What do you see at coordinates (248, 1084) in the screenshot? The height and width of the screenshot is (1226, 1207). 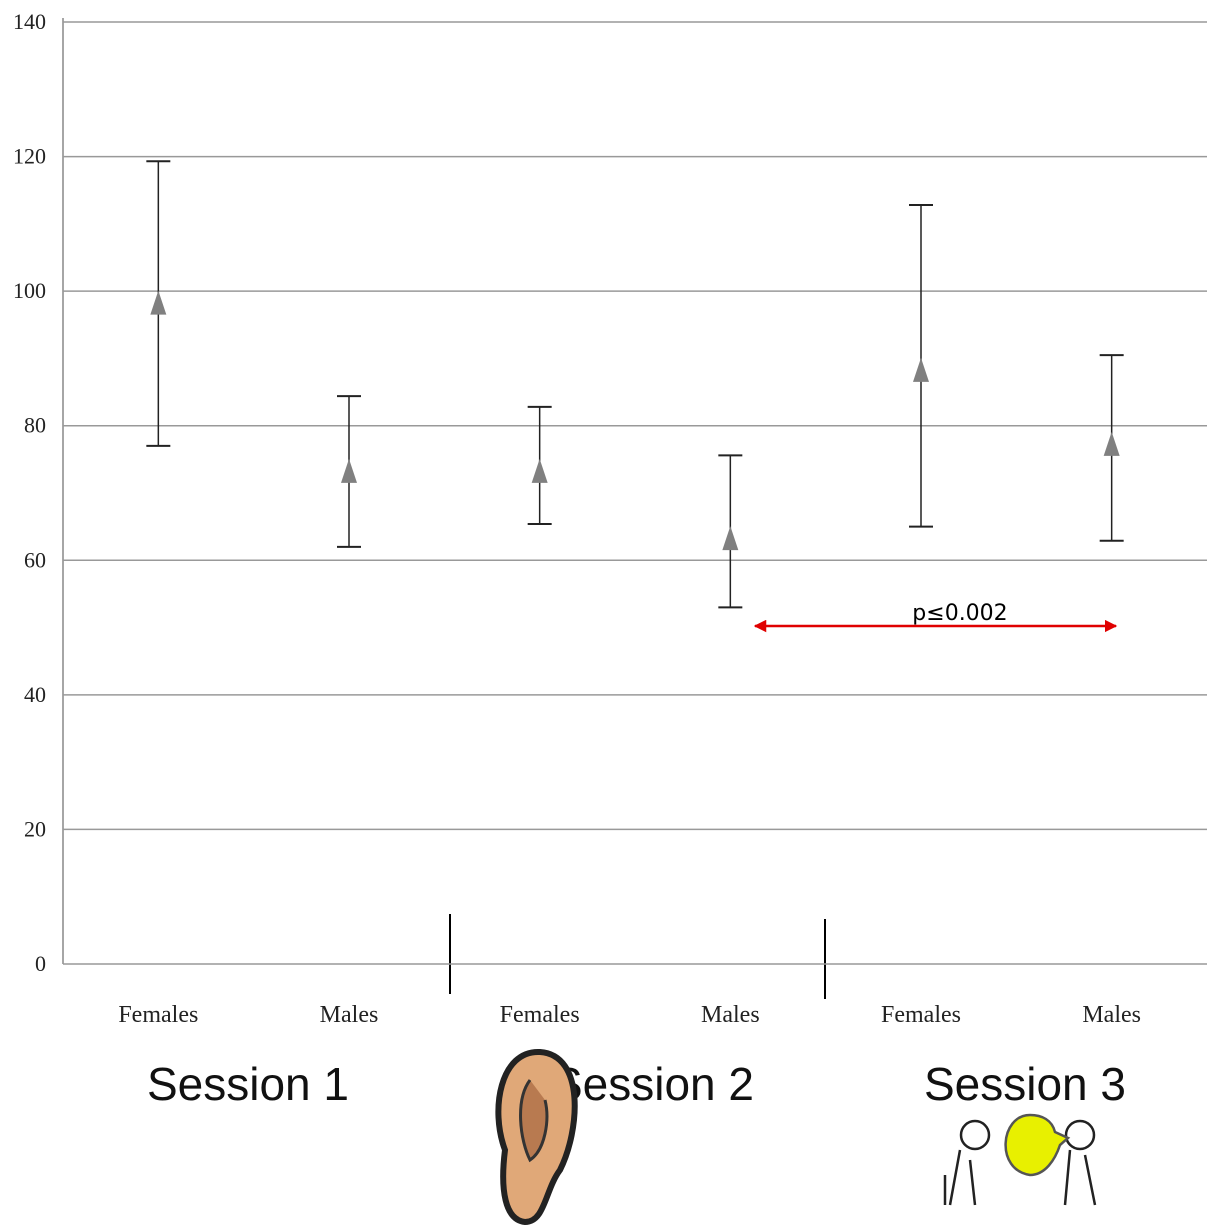 I see `session-label: Session 1` at bounding box center [248, 1084].